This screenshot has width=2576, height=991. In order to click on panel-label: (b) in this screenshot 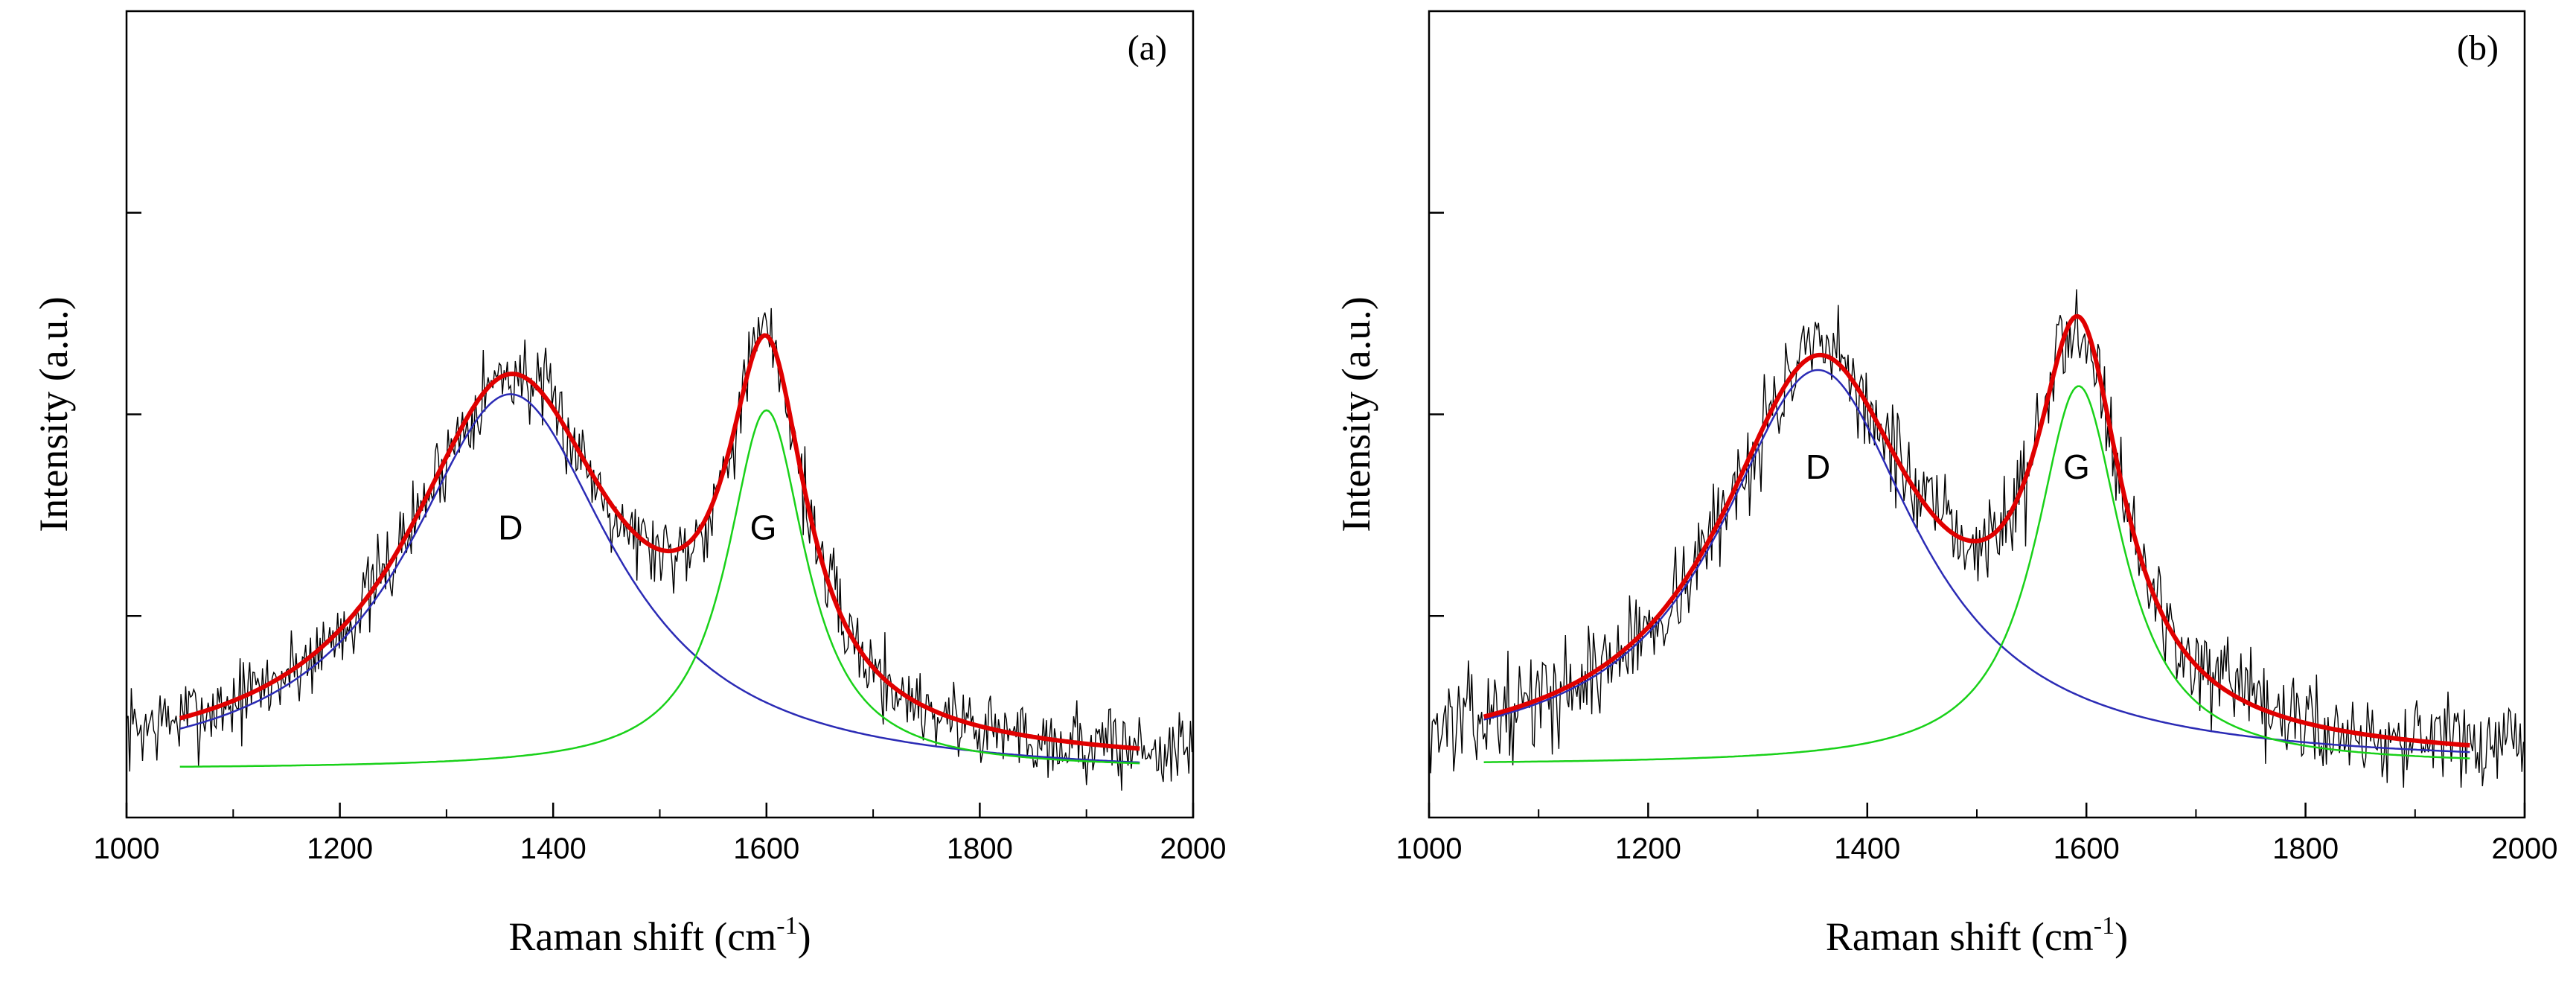, I will do `click(2478, 48)`.